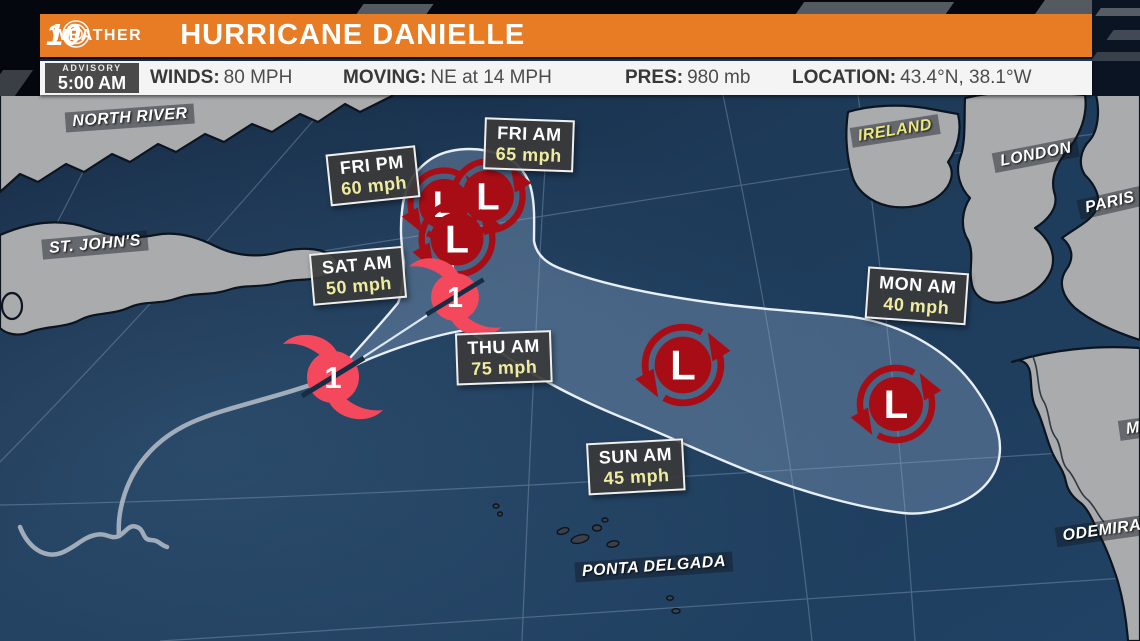 The width and height of the screenshot is (1140, 641). What do you see at coordinates (966, 77) in the screenshot?
I see `stat-value: 43.4°N, 38.1°W` at bounding box center [966, 77].